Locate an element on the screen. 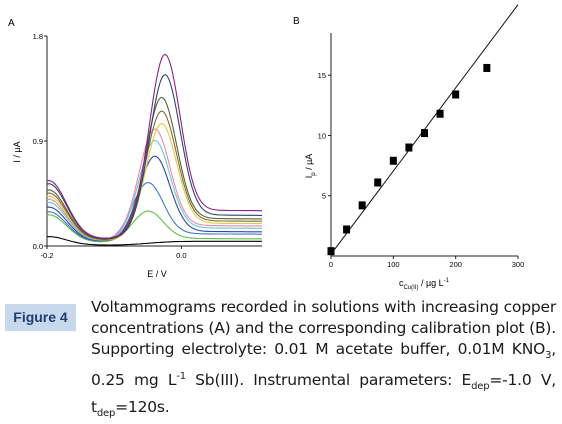 The height and width of the screenshot is (424, 562). caption-text-4: =-1.0 V, t is located at coordinates (324, 393).